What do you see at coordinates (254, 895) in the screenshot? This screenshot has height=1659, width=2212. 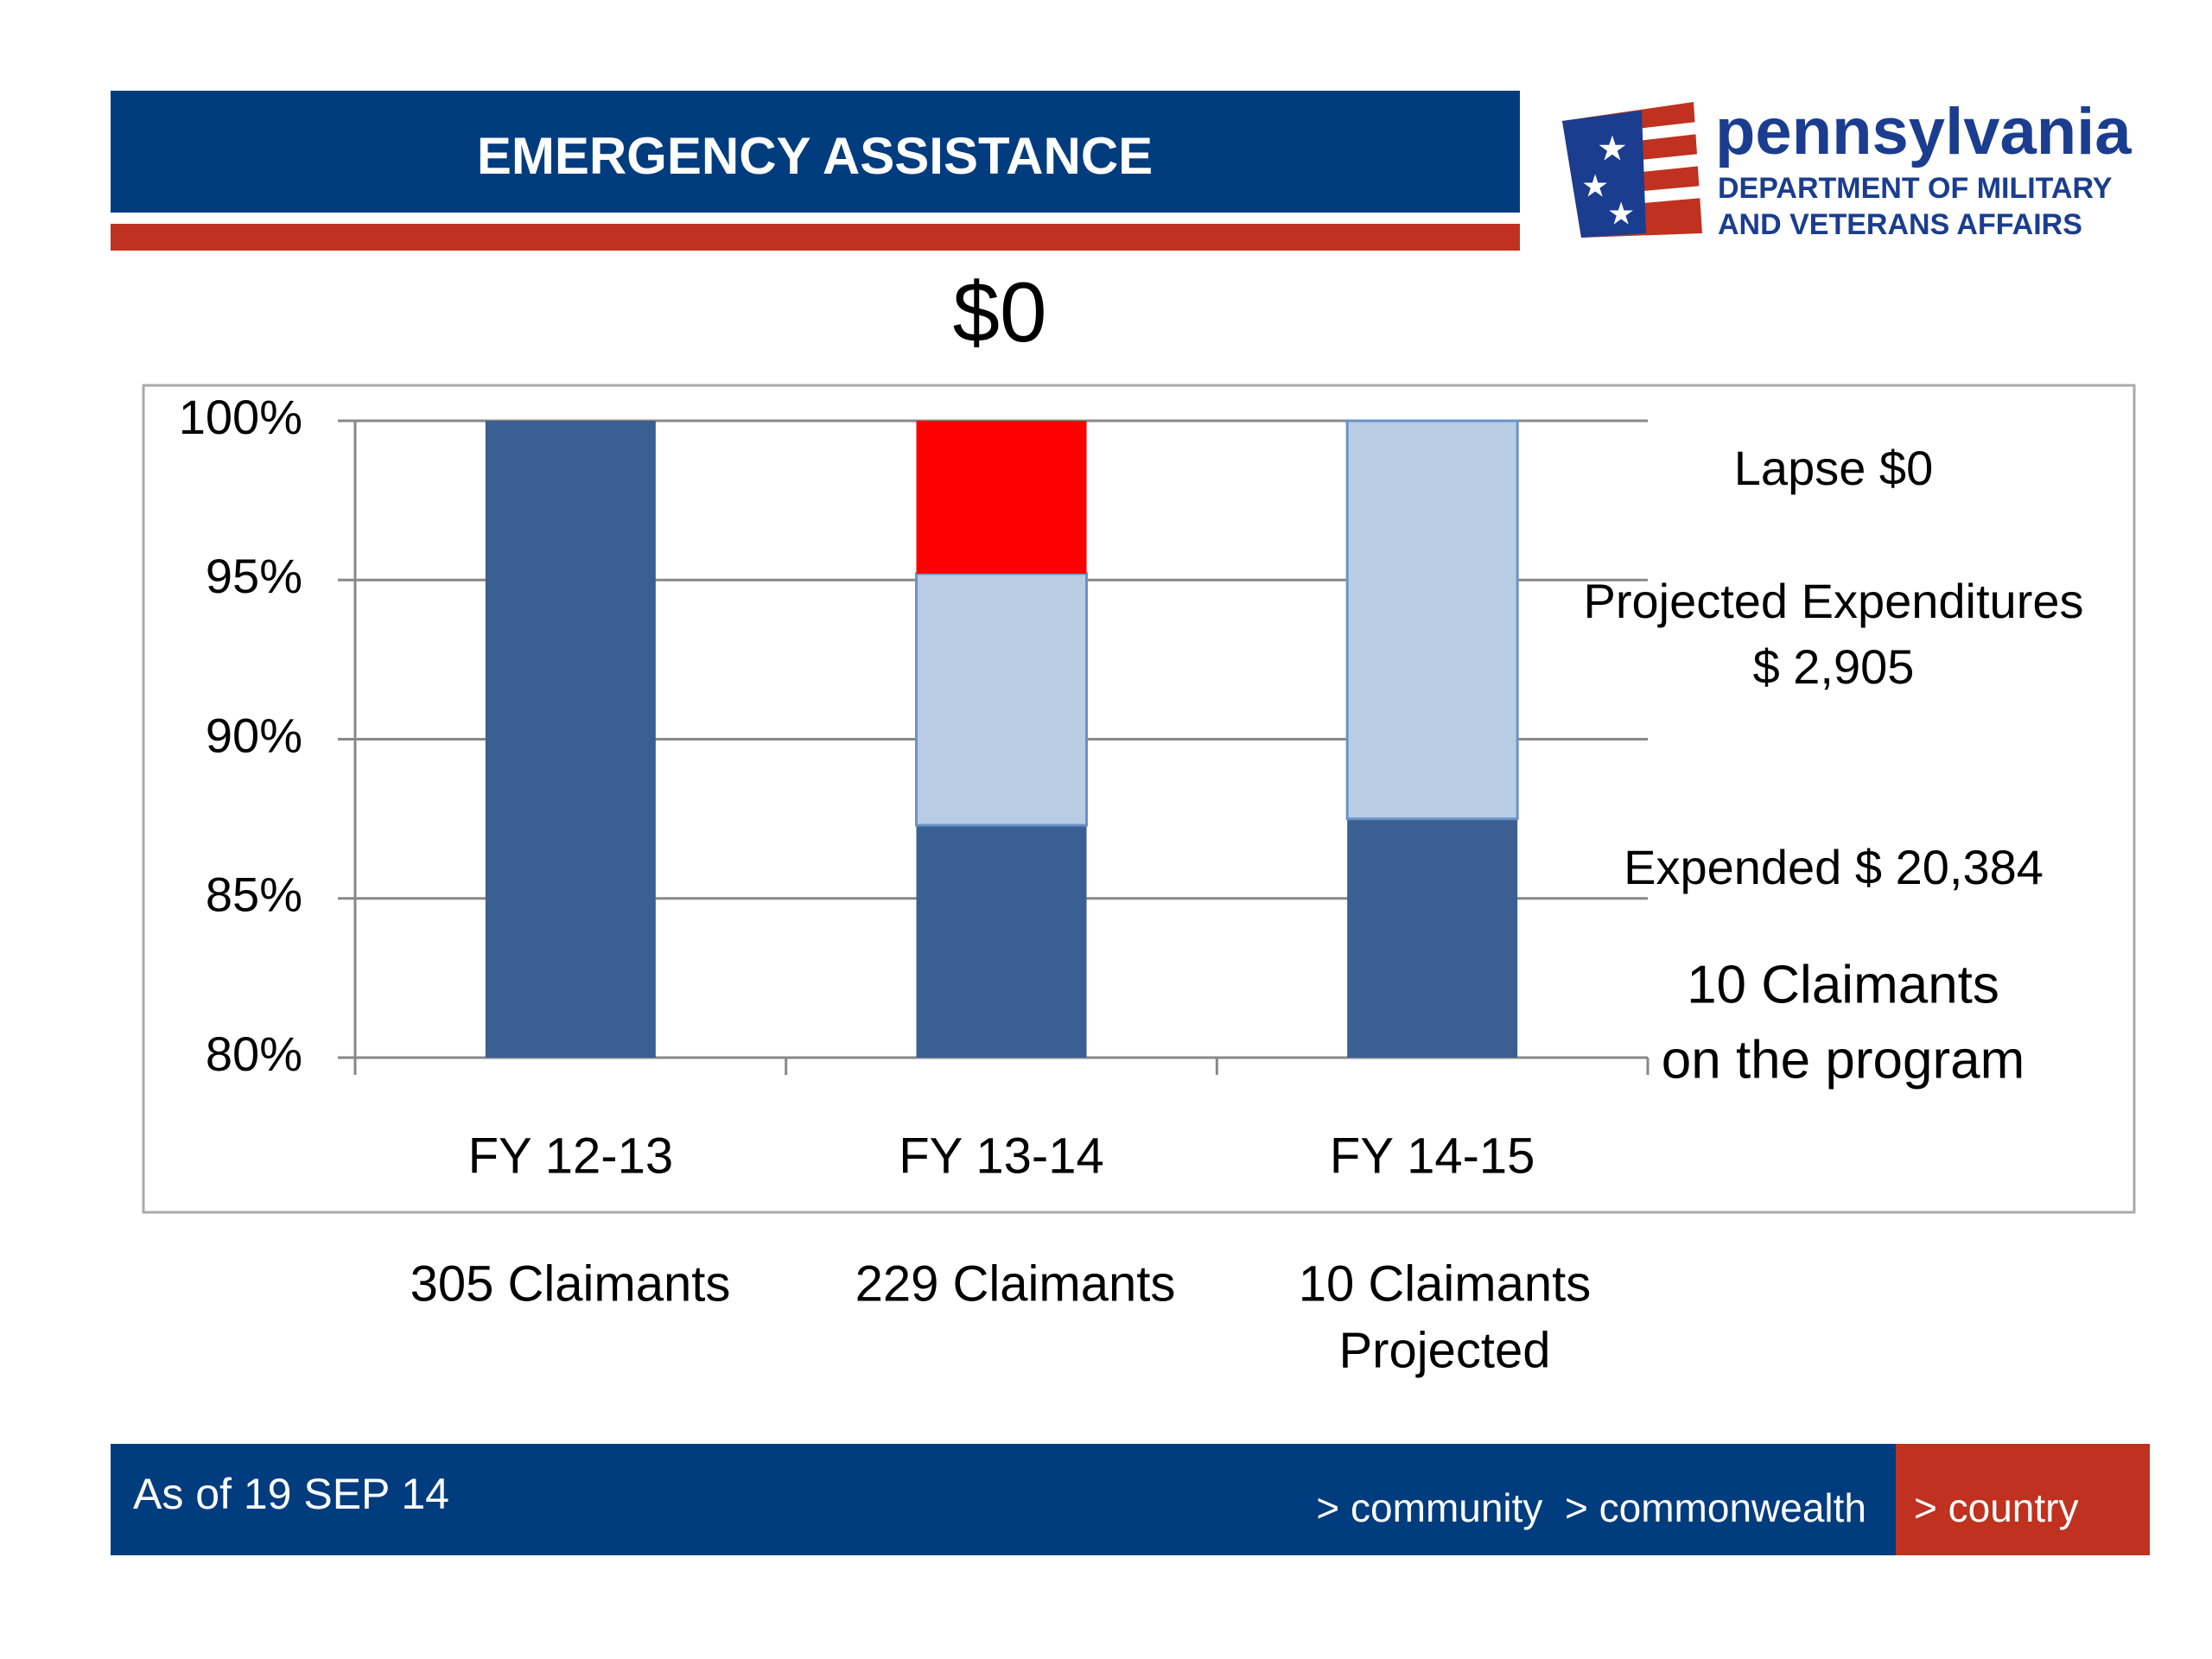 I see `y-tick-label: 85%` at bounding box center [254, 895].